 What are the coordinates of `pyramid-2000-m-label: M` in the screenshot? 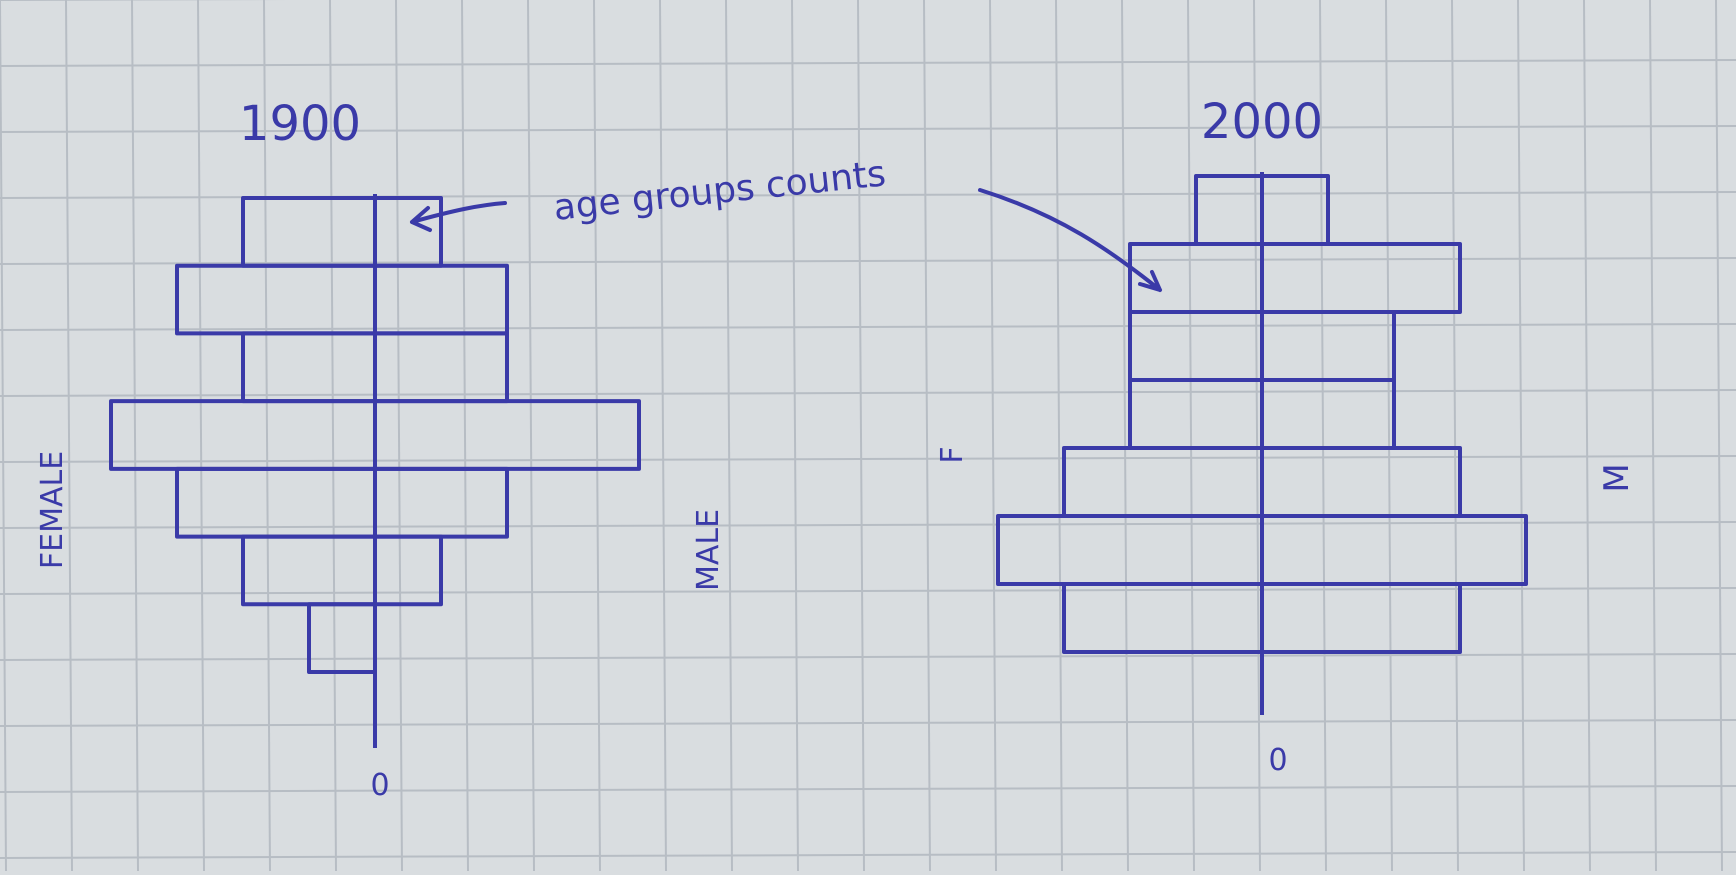 It's located at (1617, 477).